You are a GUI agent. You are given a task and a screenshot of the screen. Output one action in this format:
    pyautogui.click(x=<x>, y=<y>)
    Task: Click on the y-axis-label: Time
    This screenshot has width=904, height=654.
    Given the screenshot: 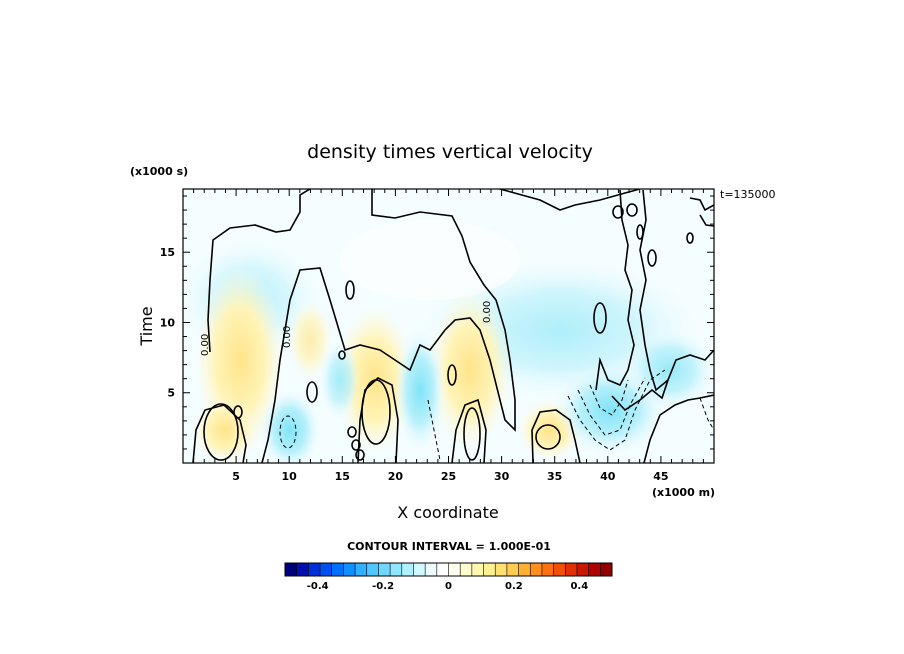 What is the action you would take?
    pyautogui.click(x=146, y=326)
    